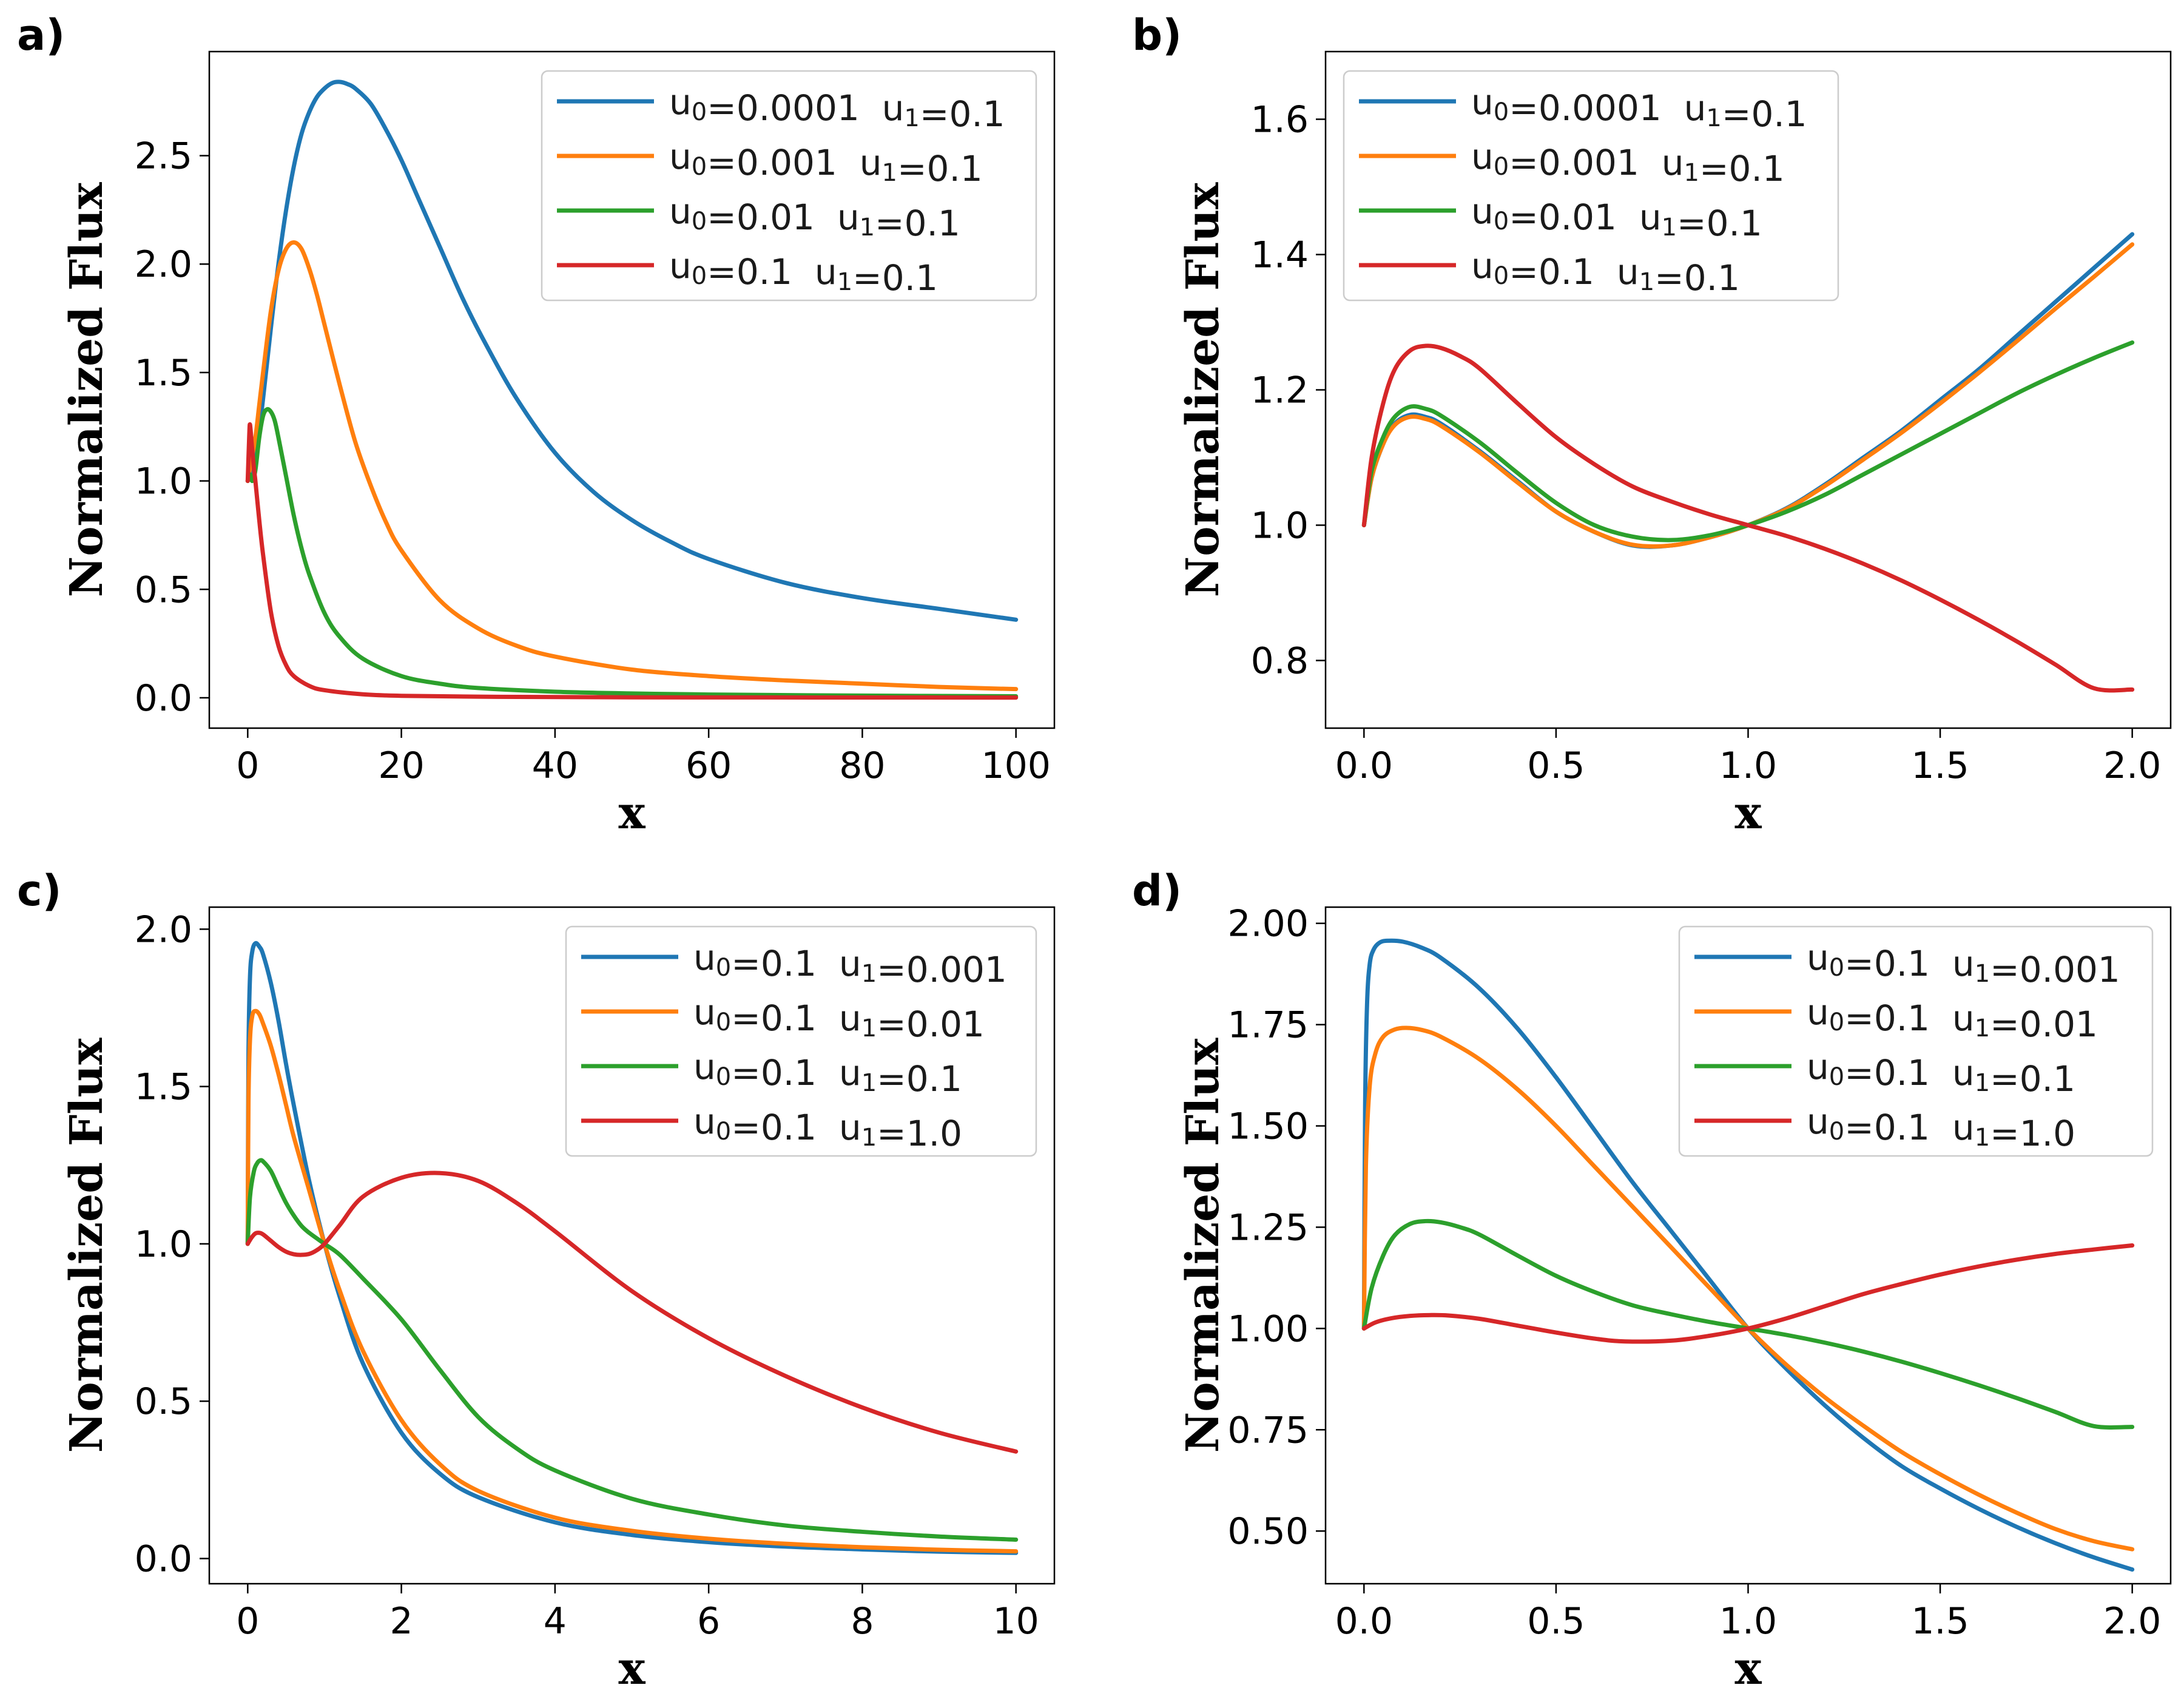 This screenshot has height=1699, width=2184. What do you see at coordinates (708, 1621) in the screenshot?
I see `x-tick-label: 6` at bounding box center [708, 1621].